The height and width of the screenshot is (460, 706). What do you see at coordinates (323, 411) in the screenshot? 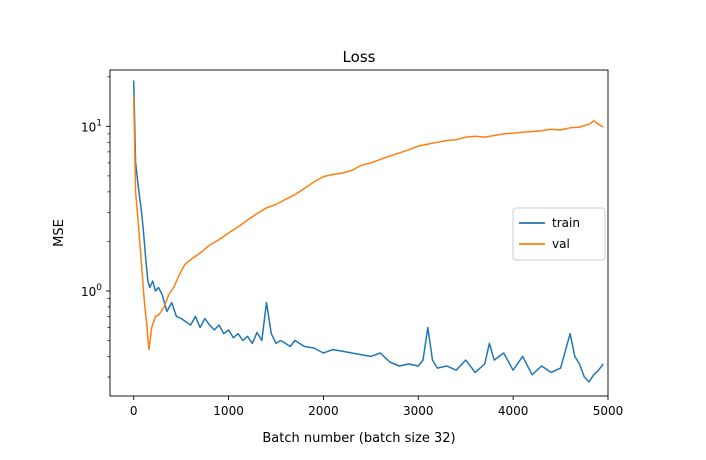
I see `x-tick-label: 2000` at bounding box center [323, 411].